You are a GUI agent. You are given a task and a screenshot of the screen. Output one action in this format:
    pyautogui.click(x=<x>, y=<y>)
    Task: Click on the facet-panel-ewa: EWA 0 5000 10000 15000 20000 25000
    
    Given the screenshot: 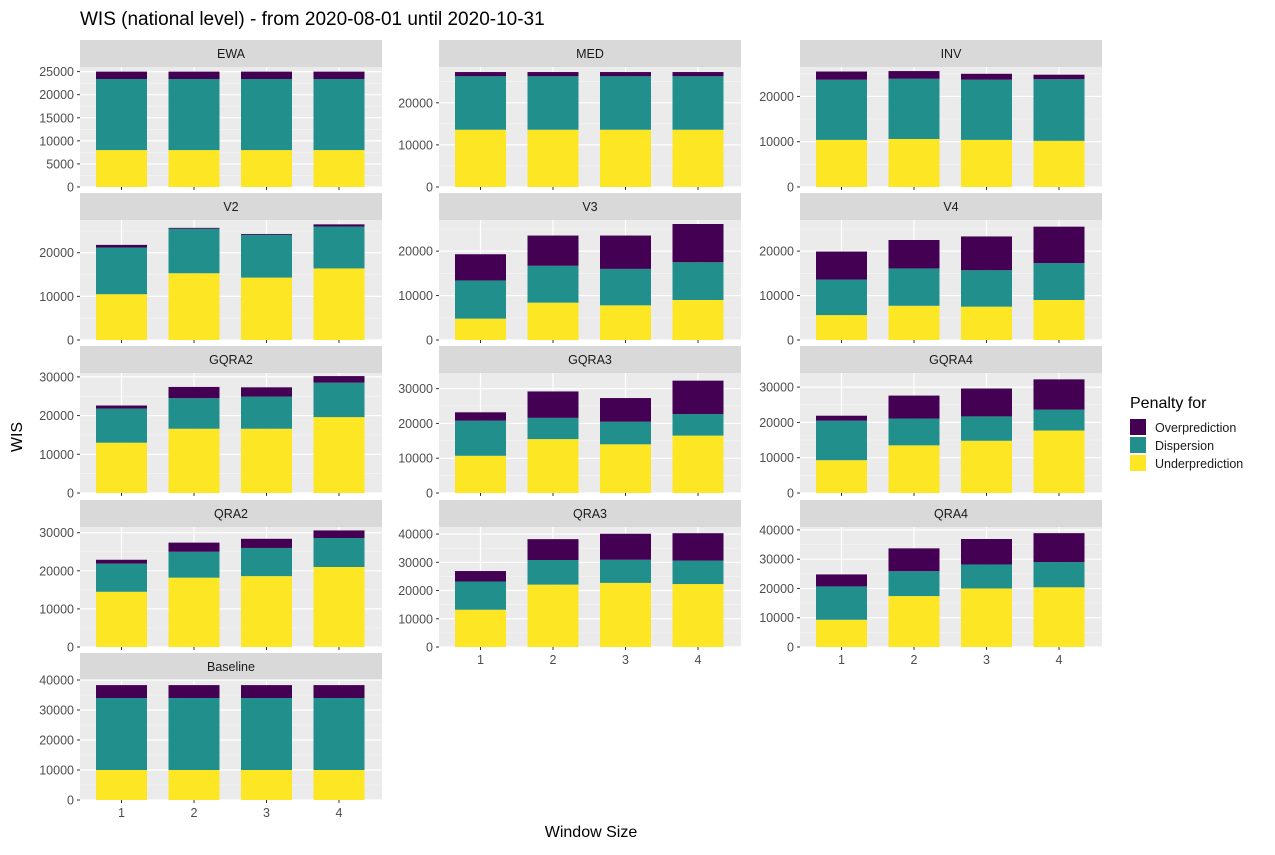 What is the action you would take?
    pyautogui.click(x=210, y=117)
    